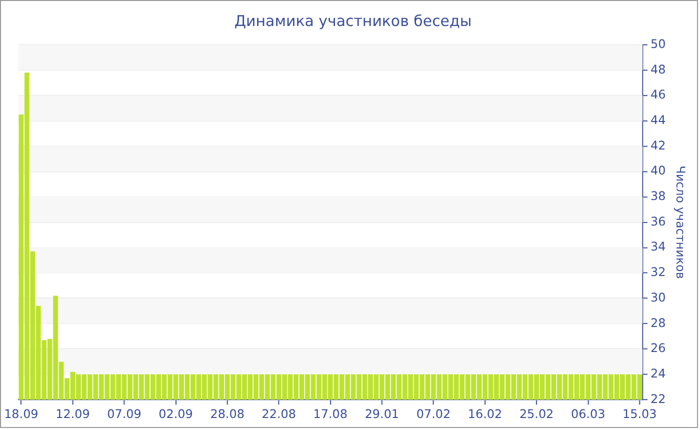 This screenshot has width=700, height=430. What do you see at coordinates (658, 119) in the screenshot?
I see `y-tick-label: 44` at bounding box center [658, 119].